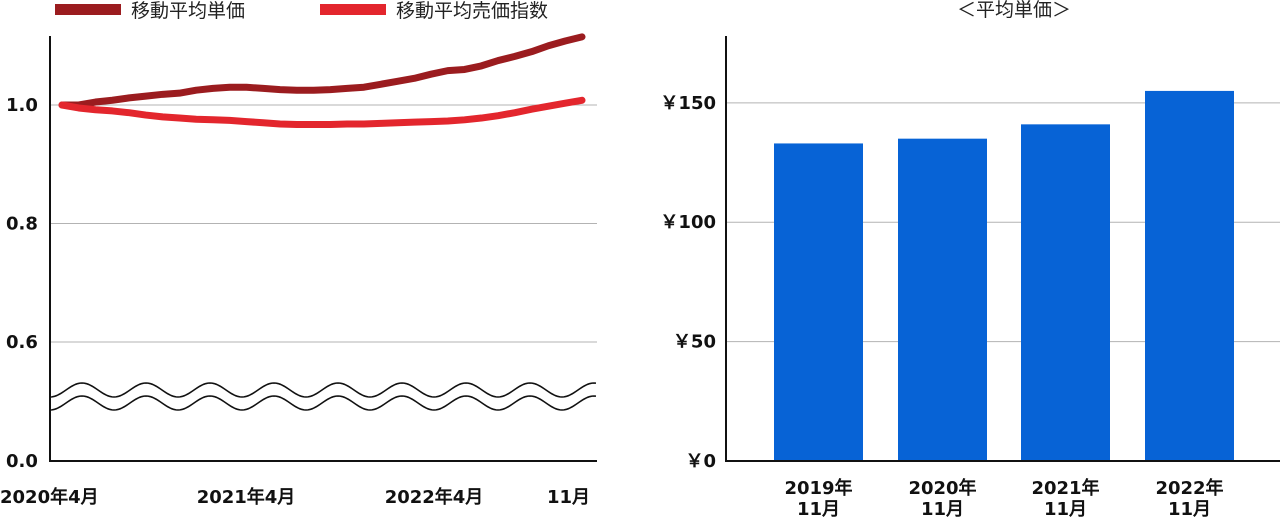  I want to click on bar-x-tick-label-0-line2: 11月, so click(818, 509).